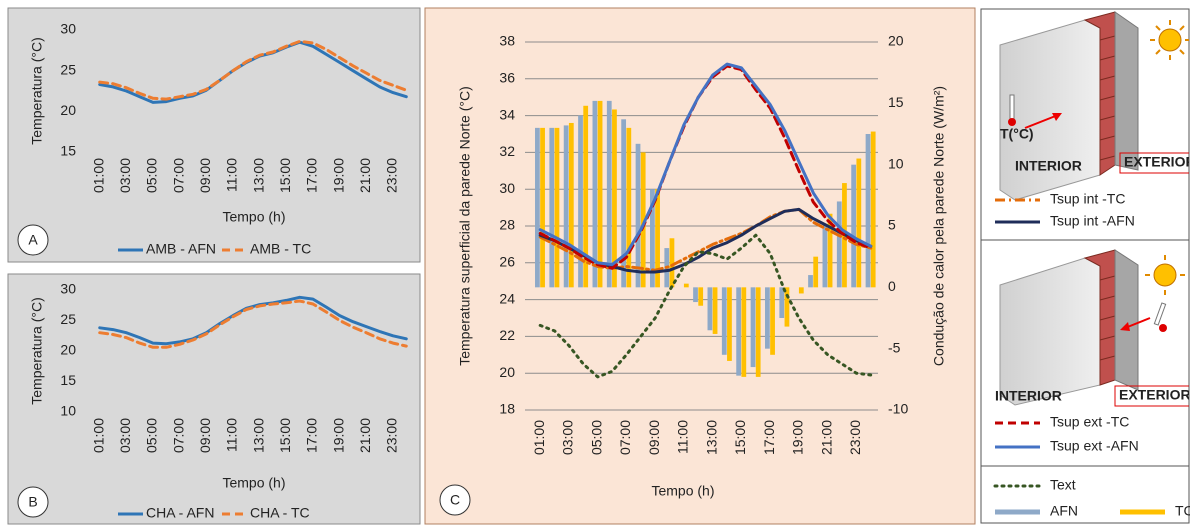 The width and height of the screenshot is (1190, 527). I want to click on y-tick-label: 28, so click(507, 225).